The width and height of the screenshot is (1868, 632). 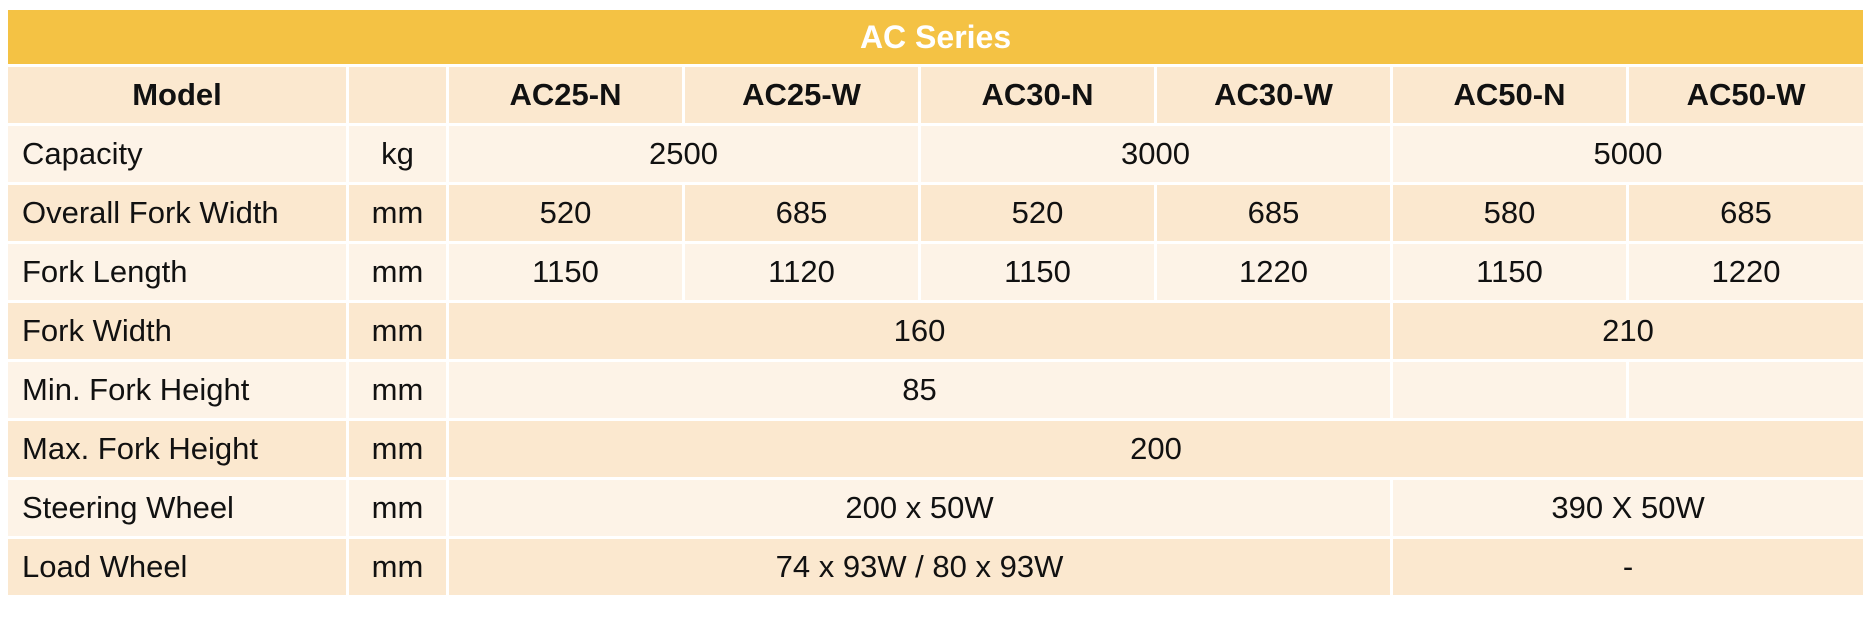 I want to click on row: Capacity kg 2500 3000 5000, so click(x=936, y=154).